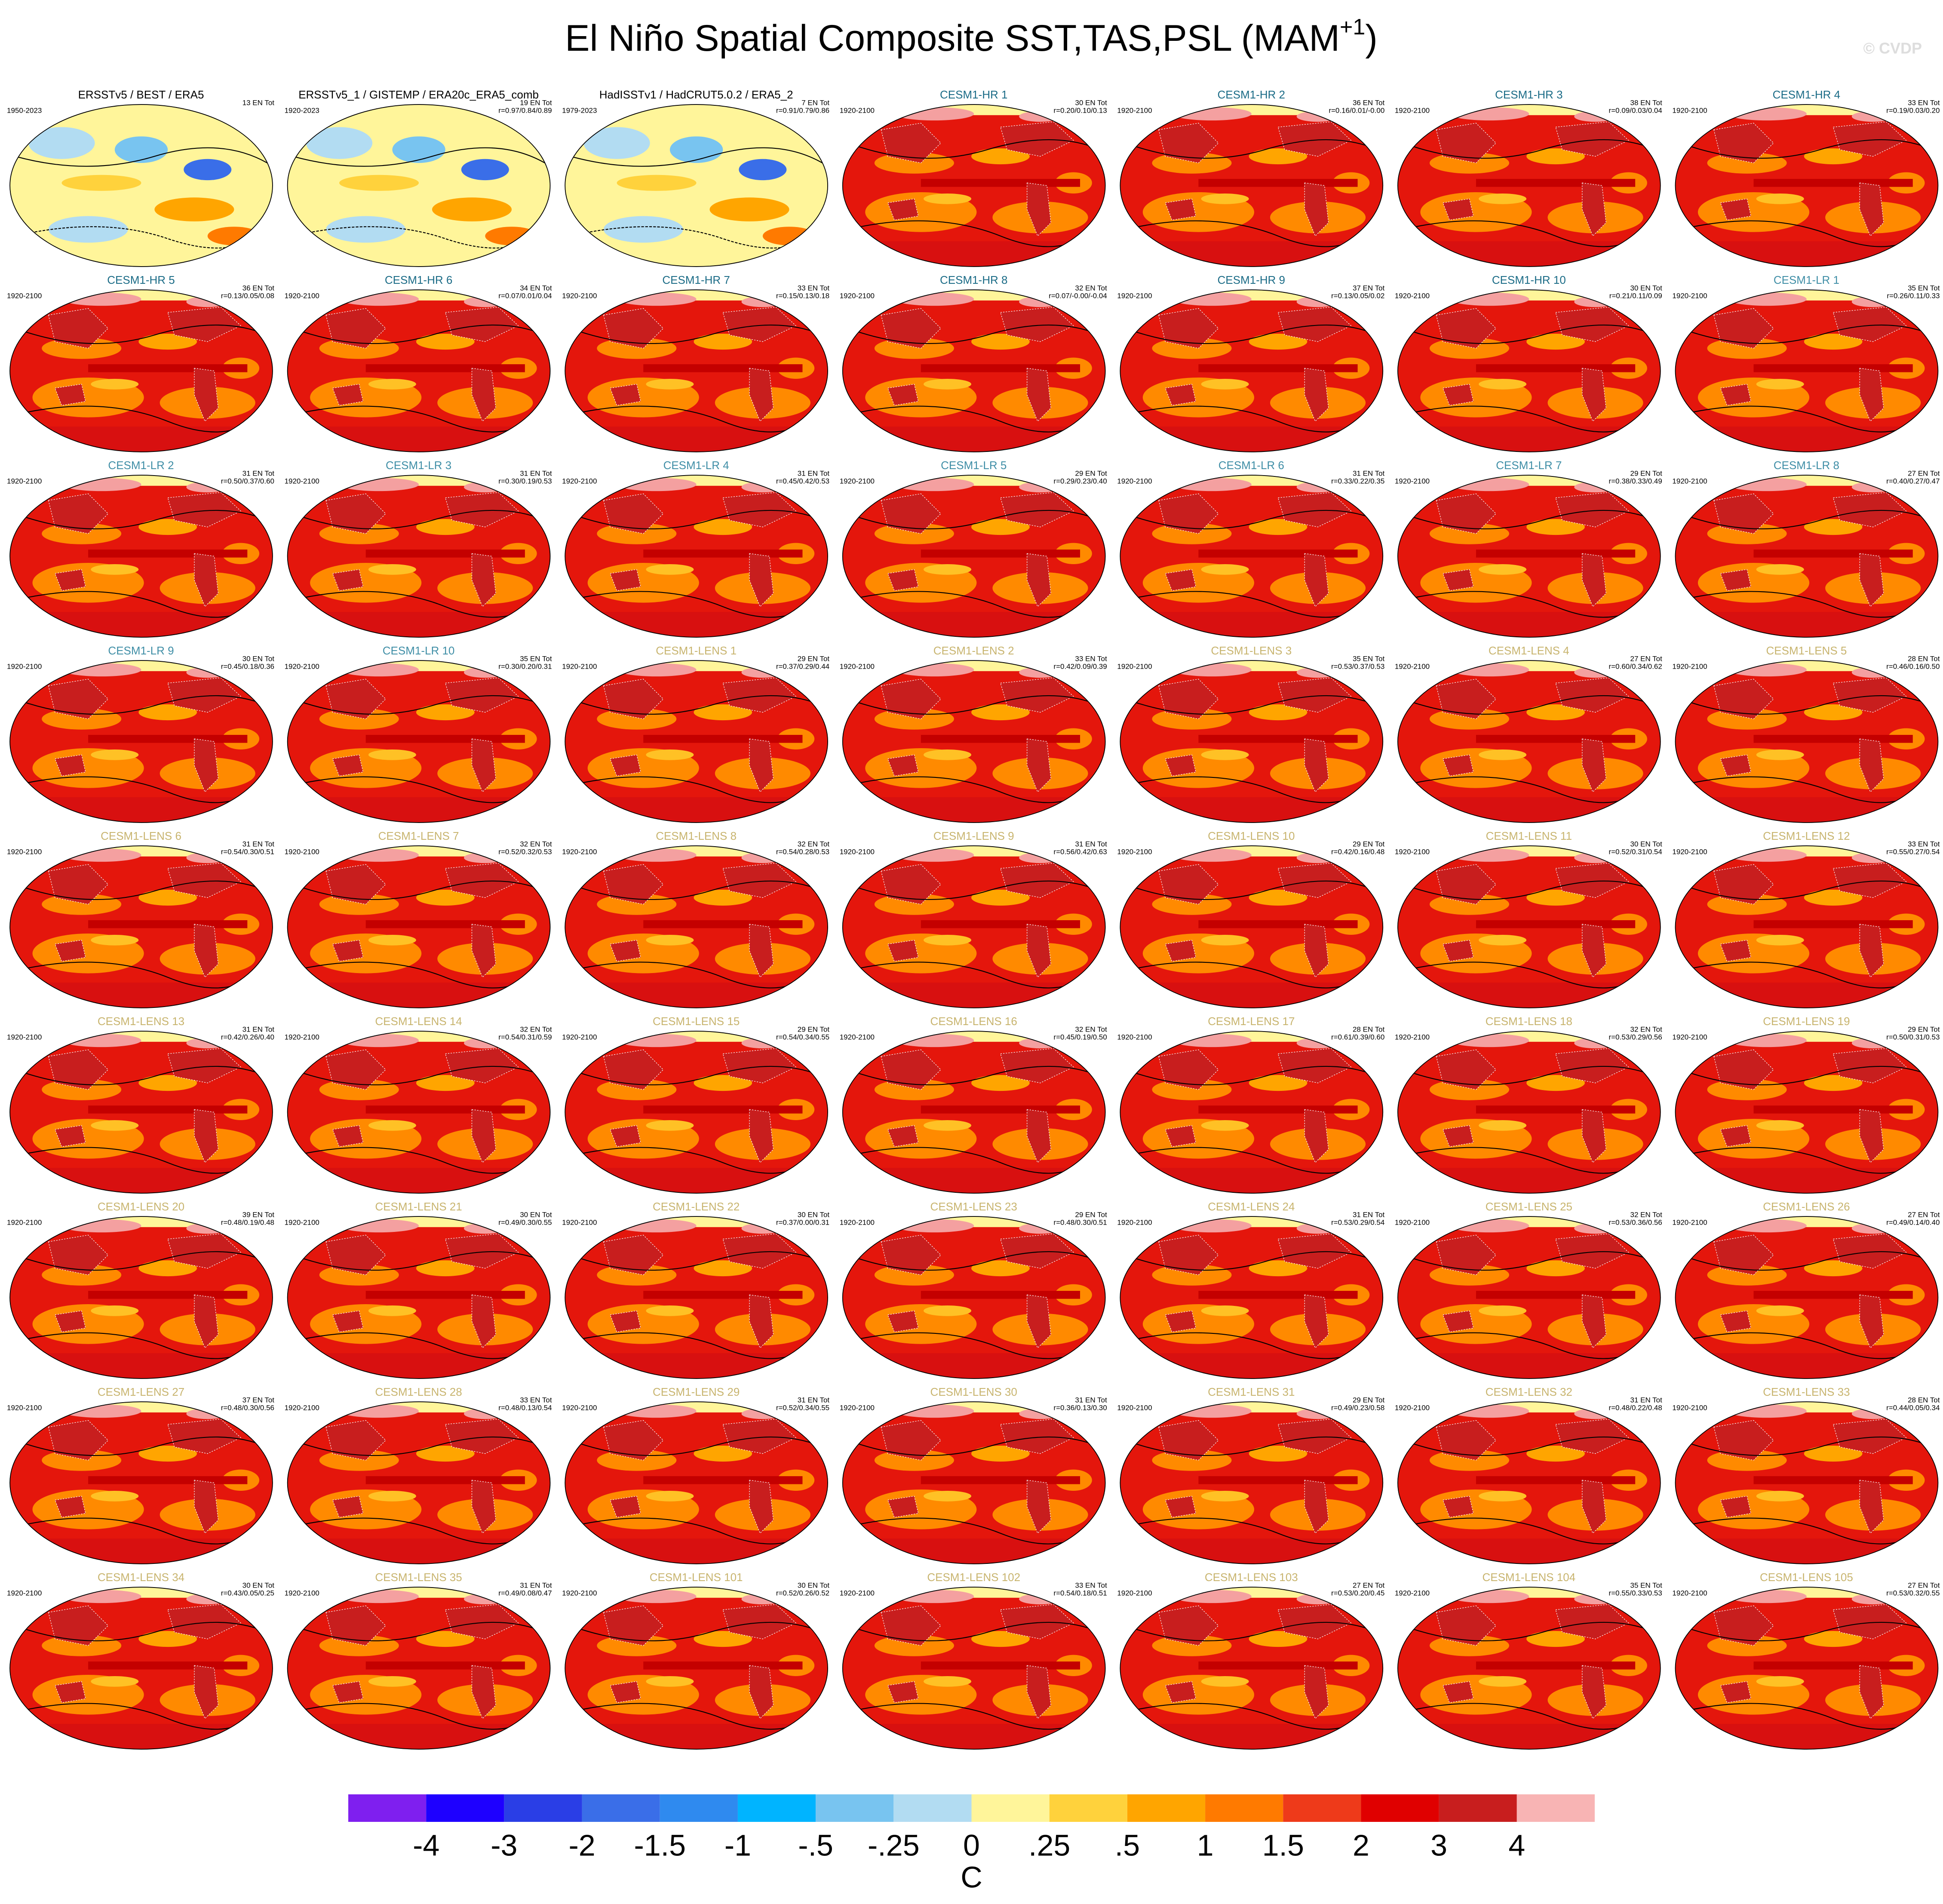  Describe the element at coordinates (1913, 1408) in the screenshot. I see `panel-correlation: r=0.44/0.05/0.34` at that location.